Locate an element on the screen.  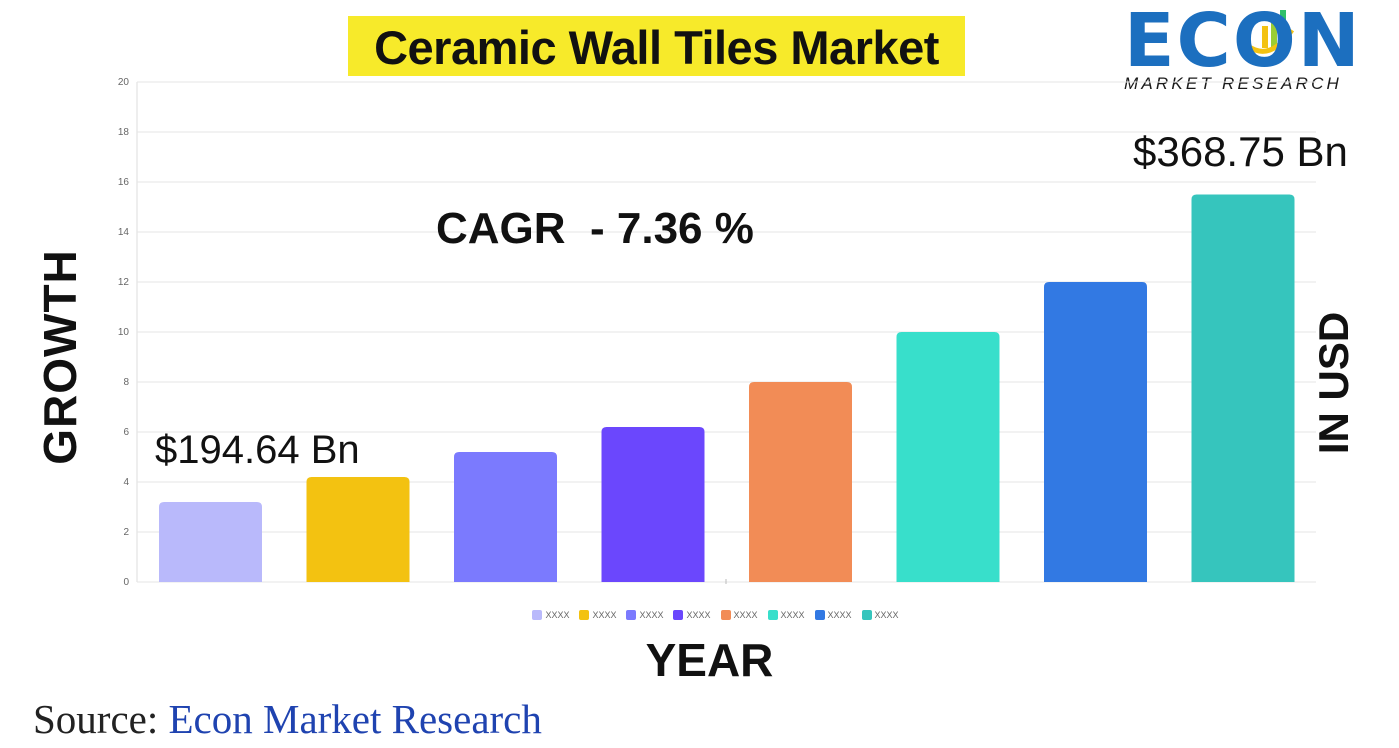
source-line: Source: Econ Market Research is located at coordinates (287, 719).